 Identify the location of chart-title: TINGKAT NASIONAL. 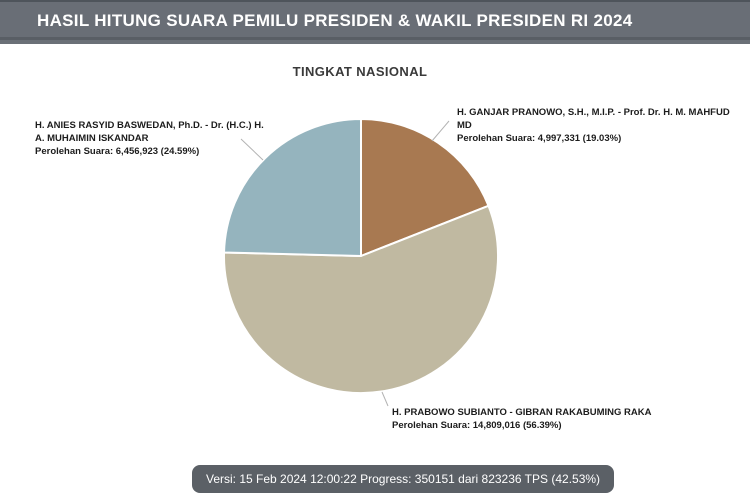
(360, 71).